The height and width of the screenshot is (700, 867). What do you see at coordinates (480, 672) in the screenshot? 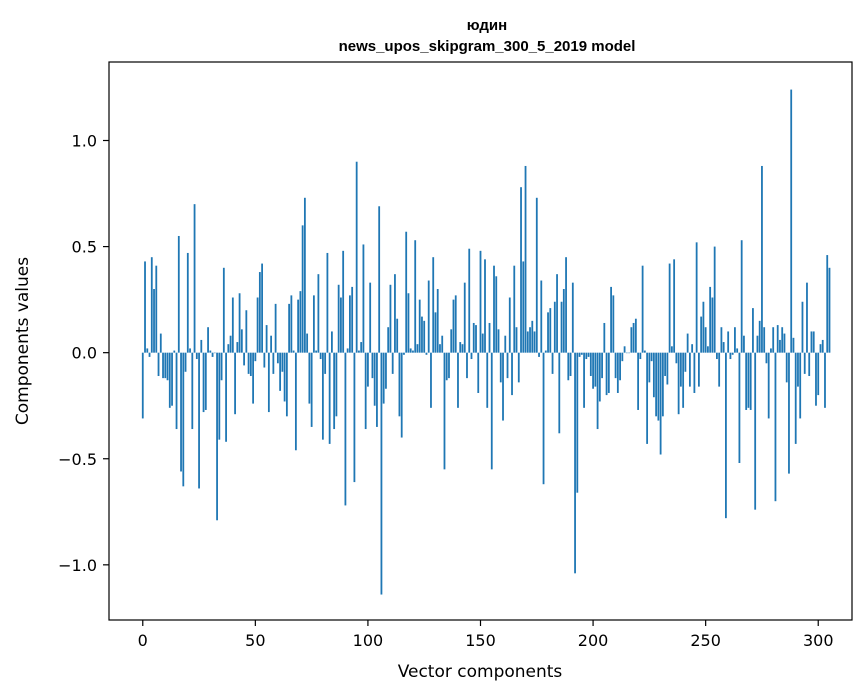
I see `x-axis-label: Vector components` at bounding box center [480, 672].